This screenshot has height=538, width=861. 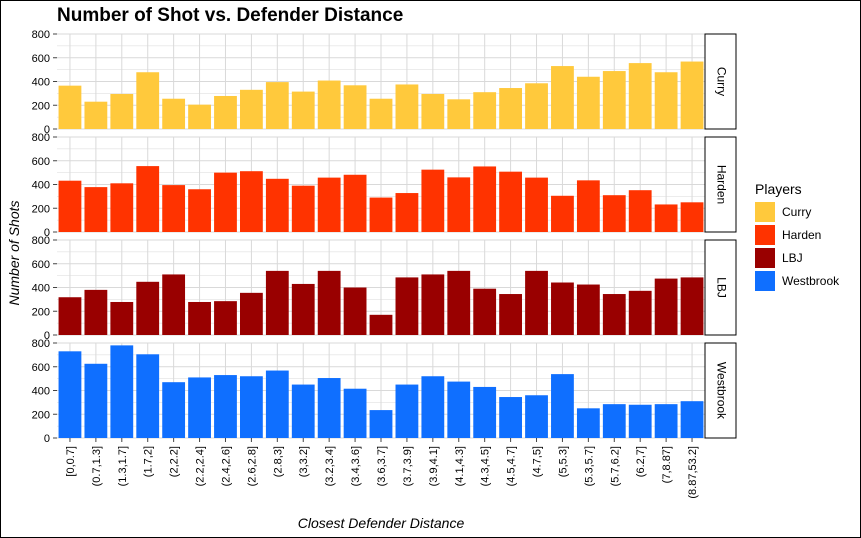 I want to click on x-tick-label: (1.3,1.7], so click(x=123, y=466).